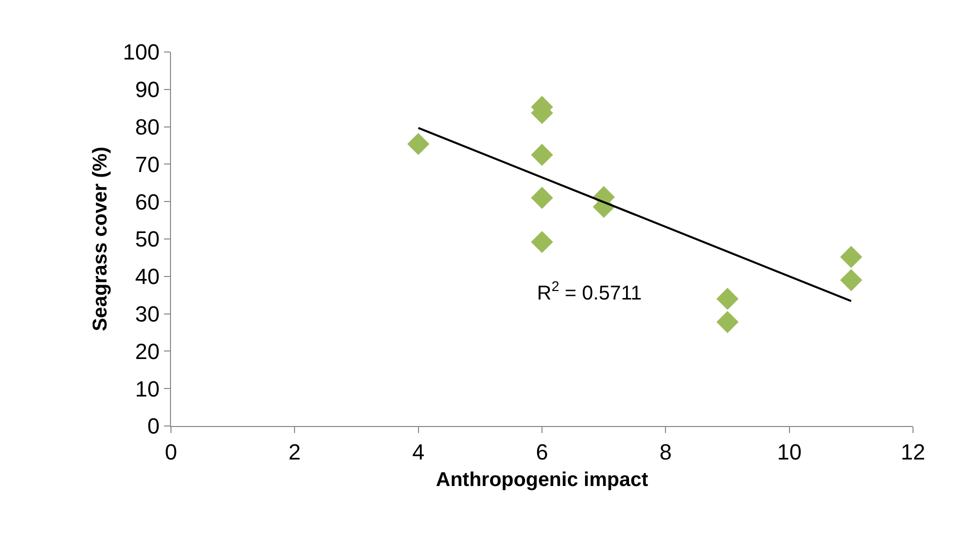  What do you see at coordinates (147, 201) in the screenshot?
I see `y-tick-label: 60` at bounding box center [147, 201].